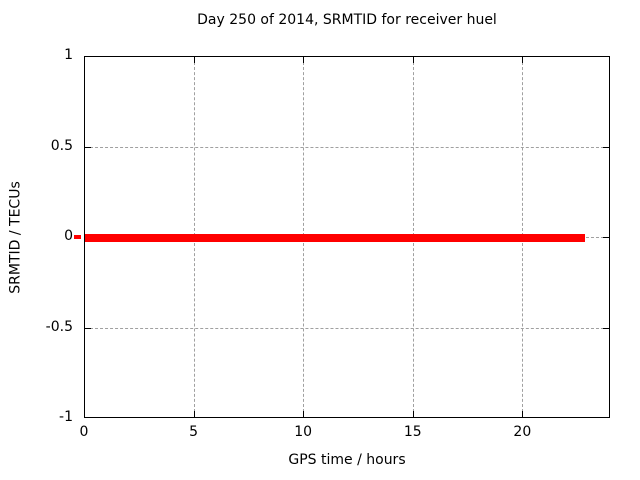  What do you see at coordinates (335, 238) in the screenshot?
I see `series-line` at bounding box center [335, 238].